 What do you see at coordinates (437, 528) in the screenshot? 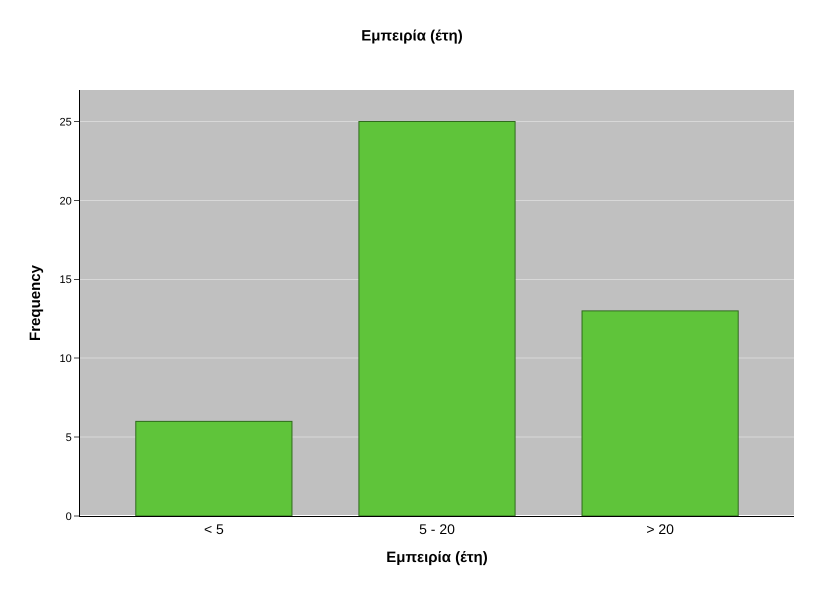
I see `x-tick-label: 5 - 20` at bounding box center [437, 528].